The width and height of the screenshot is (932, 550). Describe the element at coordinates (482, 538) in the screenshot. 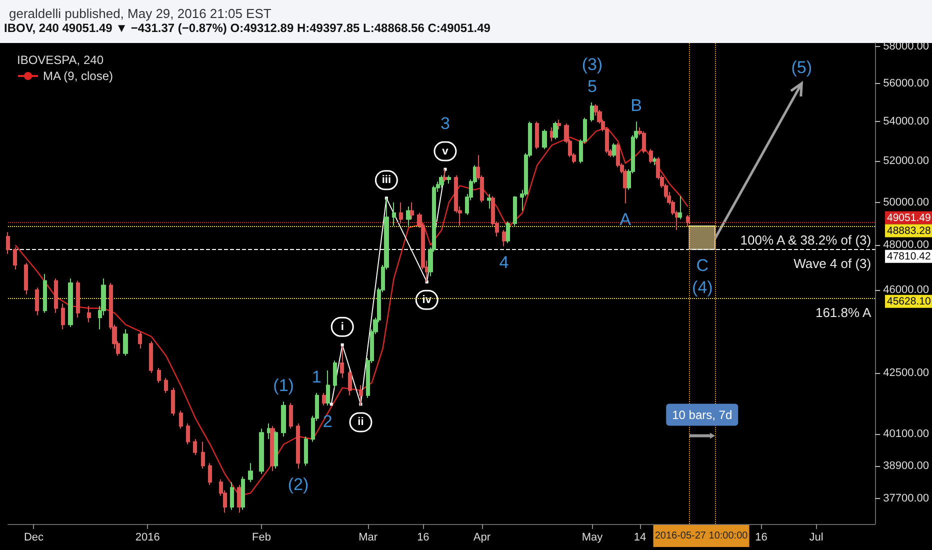

I see `x-tick-label: Apr` at that location.